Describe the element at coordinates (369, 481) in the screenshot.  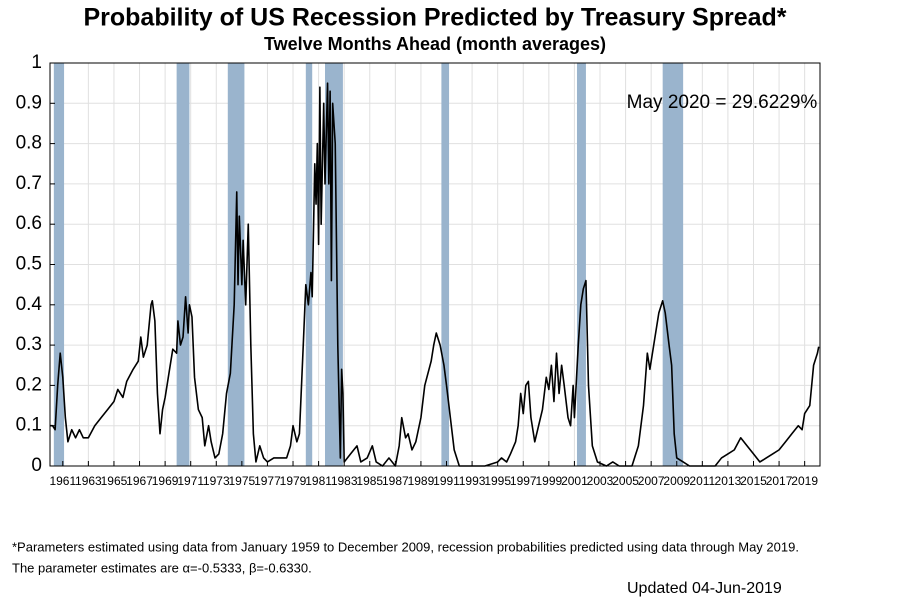
I see `x-tick-label: 1985` at that location.